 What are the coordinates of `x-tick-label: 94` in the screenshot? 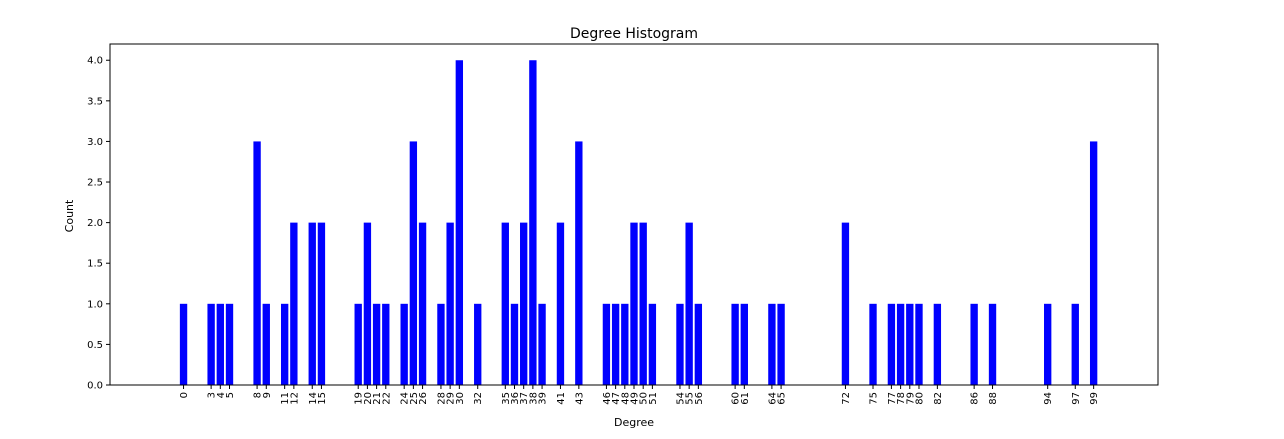 It's located at (1048, 398).